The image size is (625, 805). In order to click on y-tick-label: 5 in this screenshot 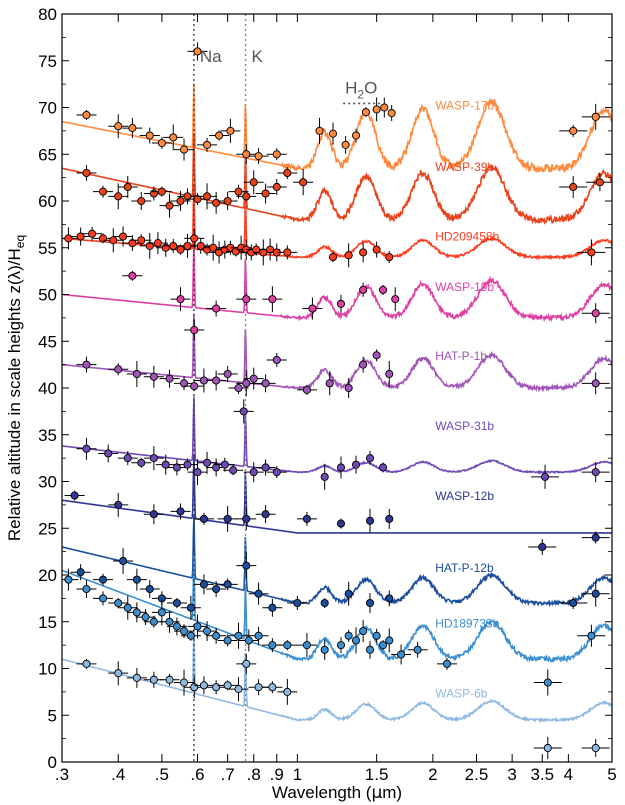, I will do `click(52, 715)`.